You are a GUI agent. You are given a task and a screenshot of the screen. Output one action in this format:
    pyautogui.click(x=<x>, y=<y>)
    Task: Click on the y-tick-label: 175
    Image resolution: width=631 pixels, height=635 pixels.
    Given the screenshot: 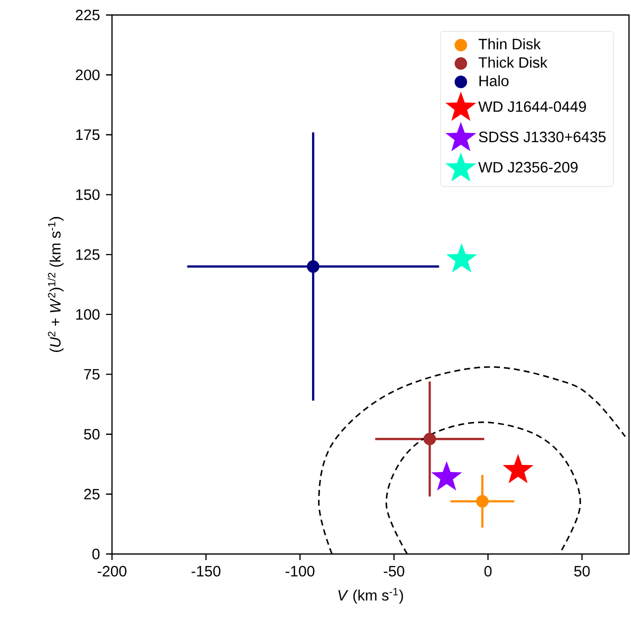 What is the action you would take?
    pyautogui.click(x=88, y=135)
    